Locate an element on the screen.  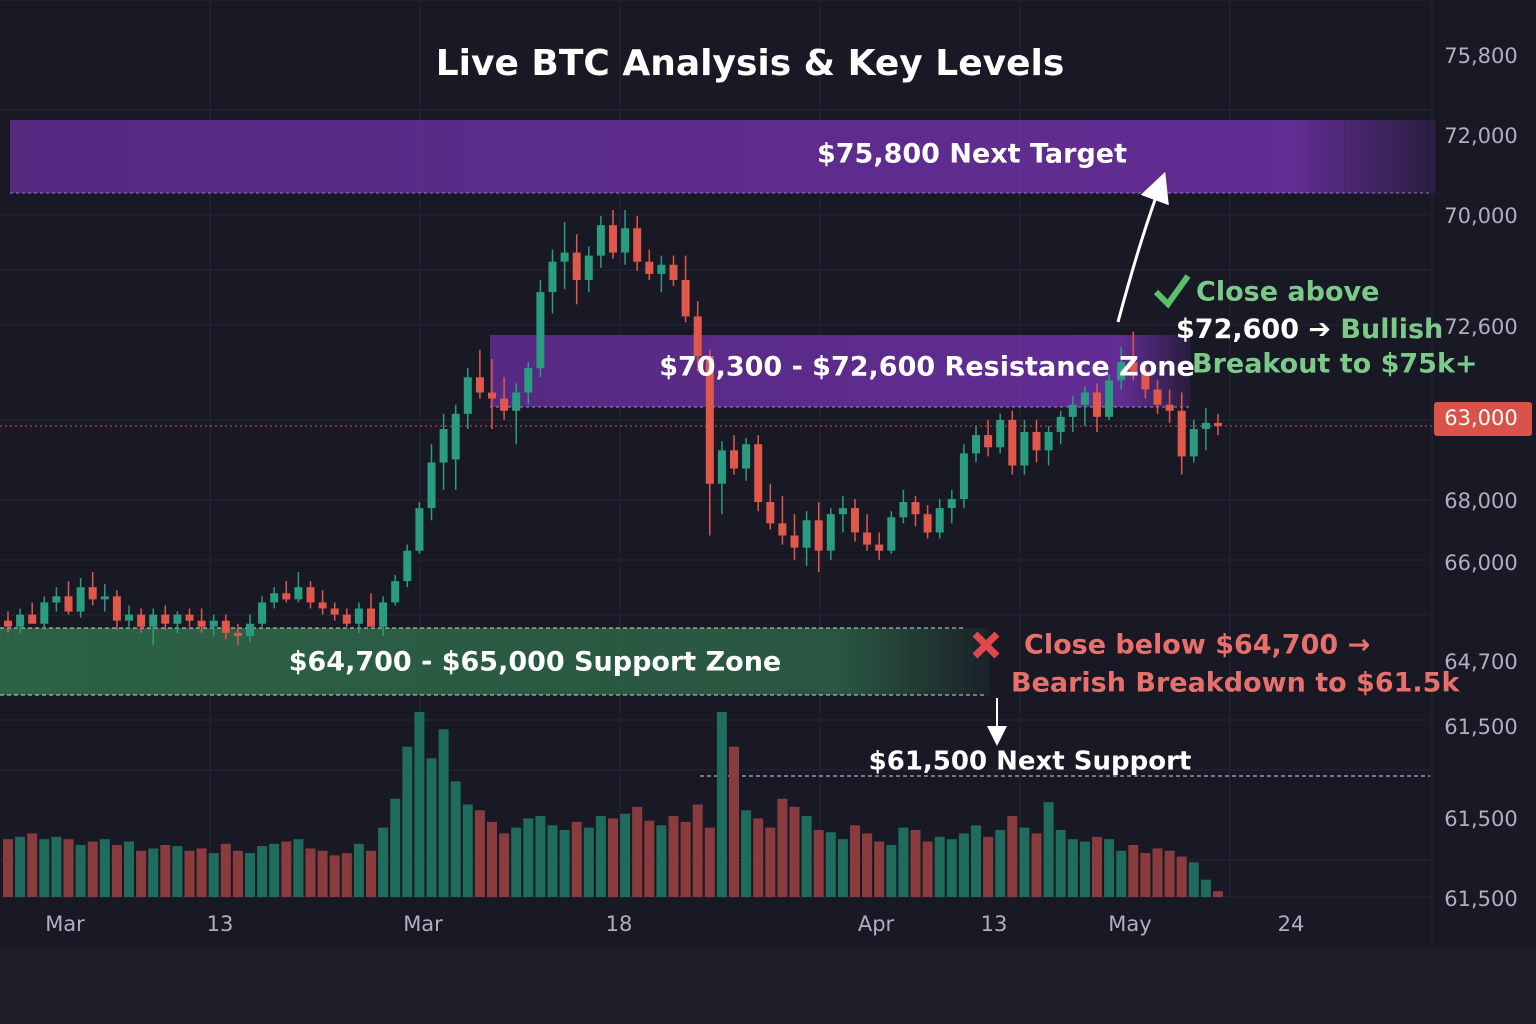
resistance-label: $70,300 - $72,600 Resistance Zone is located at coordinates (927, 367).